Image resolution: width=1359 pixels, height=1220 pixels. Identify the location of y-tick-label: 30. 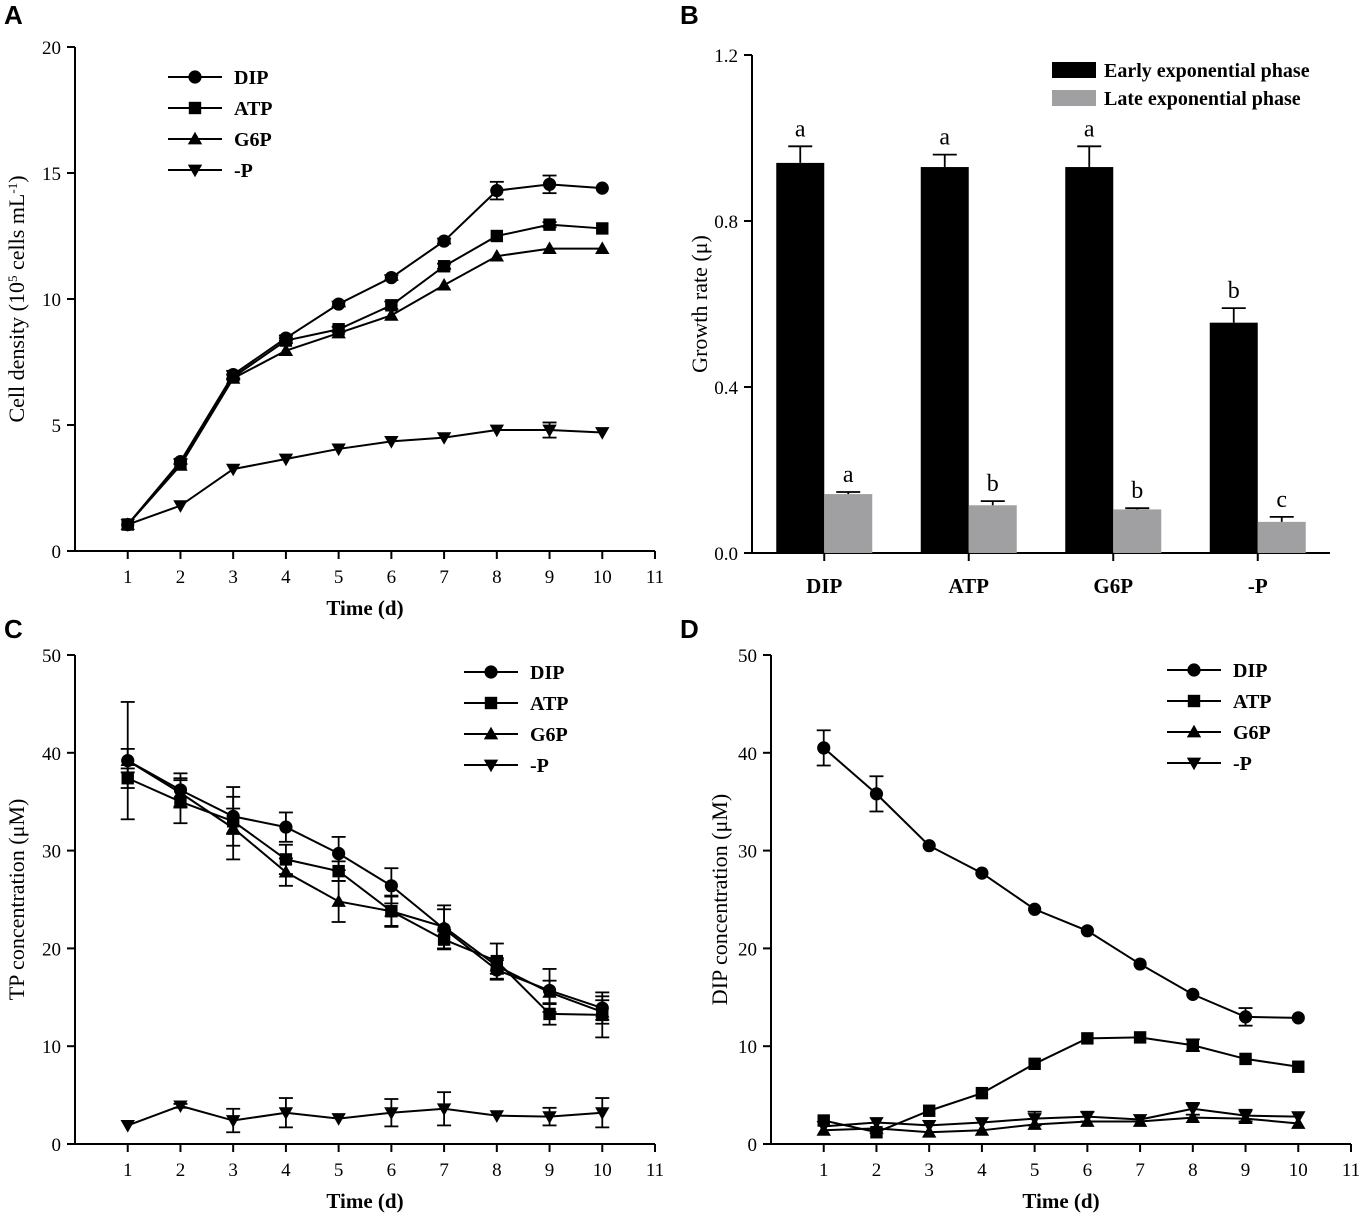
(747, 852).